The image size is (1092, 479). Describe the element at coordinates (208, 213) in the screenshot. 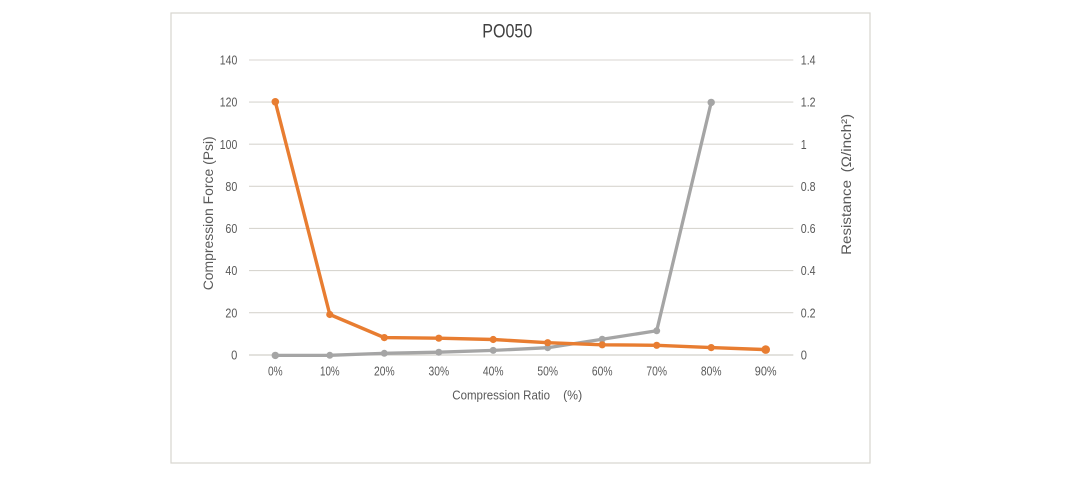

I see `svg-text: Compression Force (Psi)` at that location.